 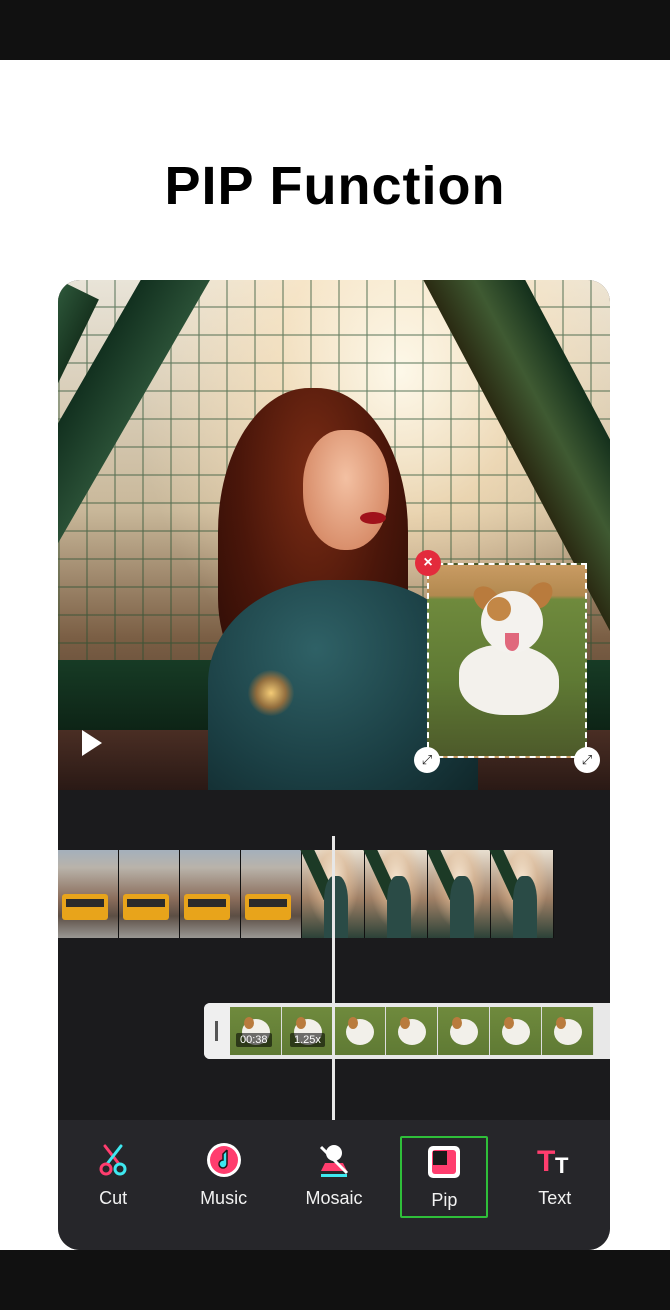 I want to click on cut-button: Cut, so click(x=113, y=1177).